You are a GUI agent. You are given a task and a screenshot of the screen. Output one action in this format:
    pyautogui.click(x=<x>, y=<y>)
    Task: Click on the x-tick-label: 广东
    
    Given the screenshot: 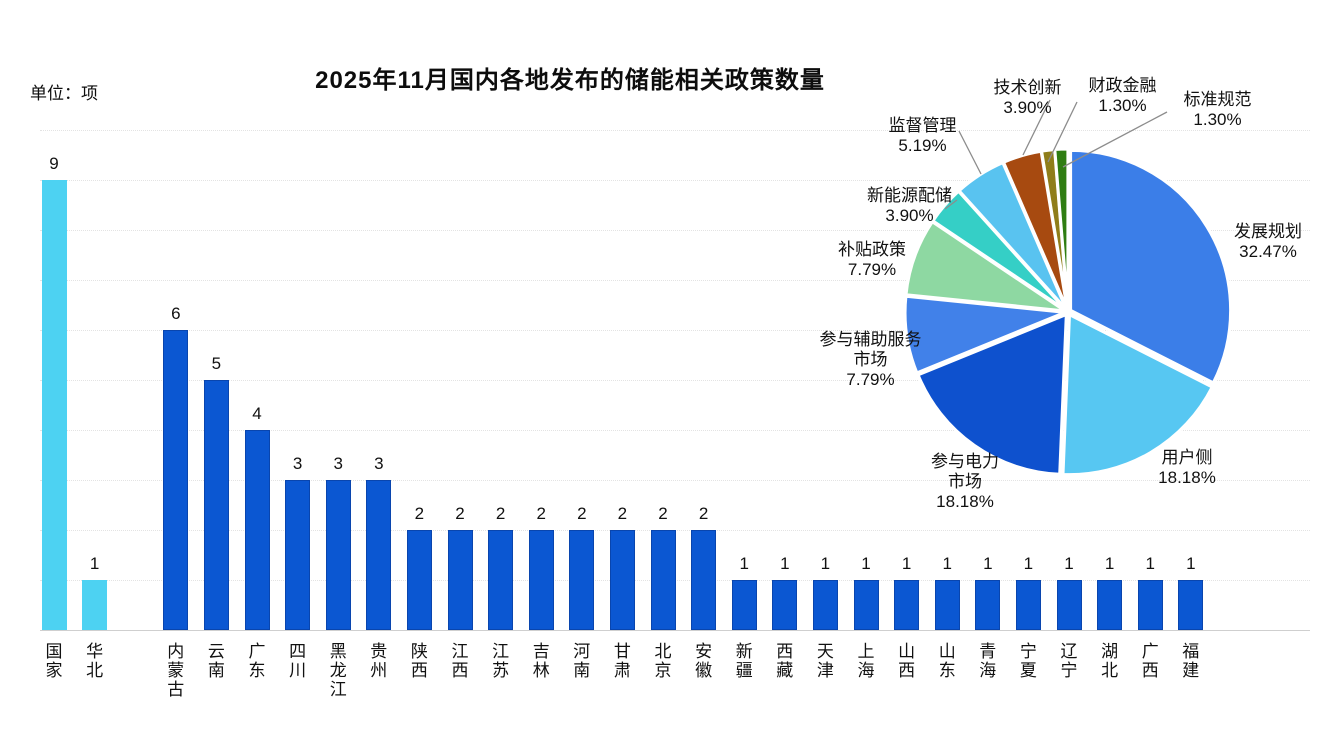 What is the action you would take?
    pyautogui.click(x=257, y=661)
    